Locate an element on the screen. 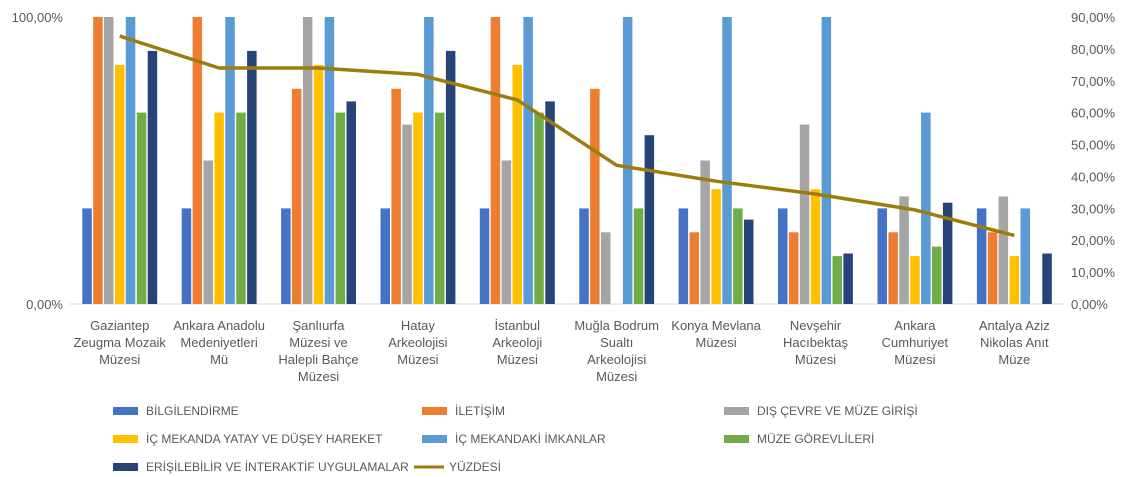 The height and width of the screenshot is (477, 1125). category-label: Gaziantep Zeugma Mozaik Müzesi is located at coordinates (119, 342).